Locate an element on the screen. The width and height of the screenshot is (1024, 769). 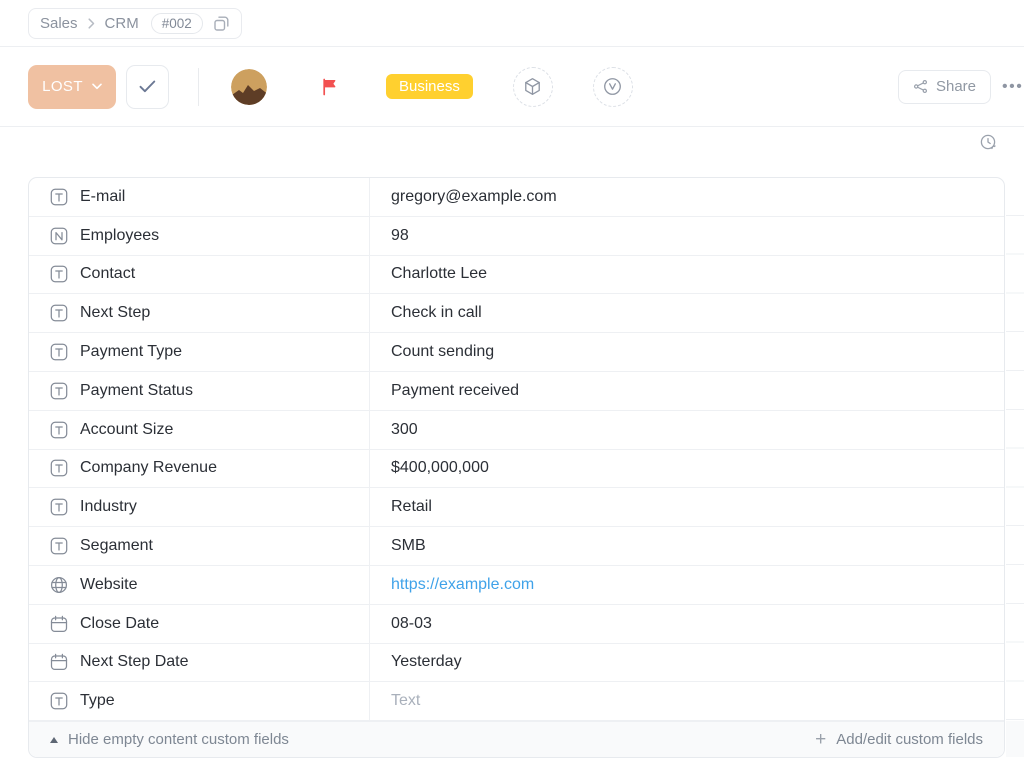
milestone-button is located at coordinates (612, 86).